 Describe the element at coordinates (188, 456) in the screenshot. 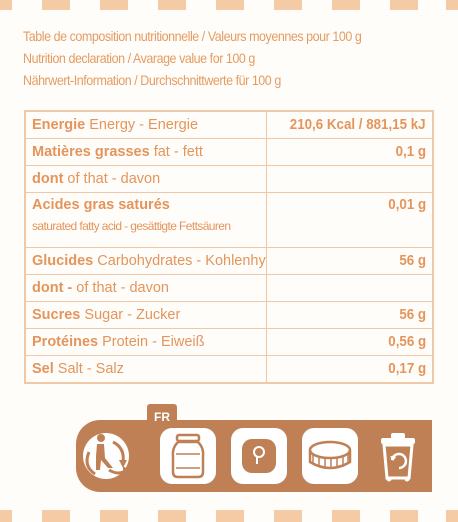

I see `jar-icon` at that location.